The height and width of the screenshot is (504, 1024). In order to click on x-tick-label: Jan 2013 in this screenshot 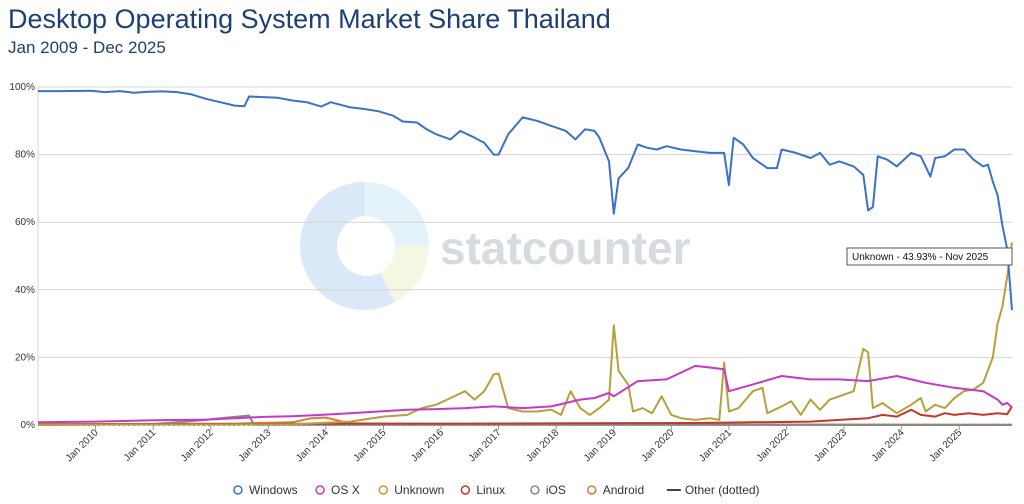, I will do `click(255, 445)`.